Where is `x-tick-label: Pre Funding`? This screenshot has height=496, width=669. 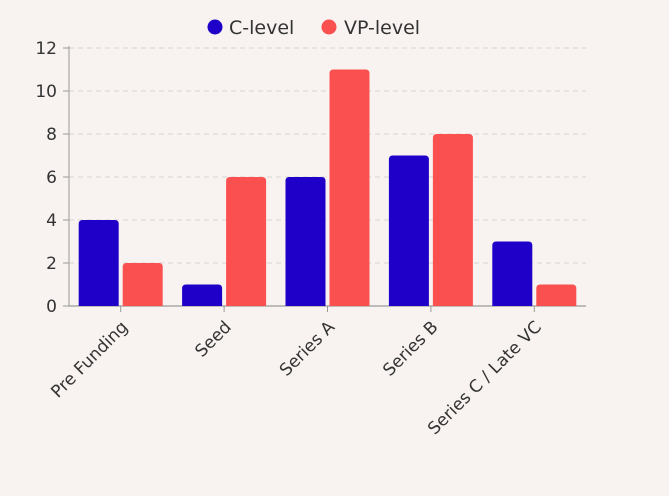 x-tick-label: Pre Funding is located at coordinates (89, 359).